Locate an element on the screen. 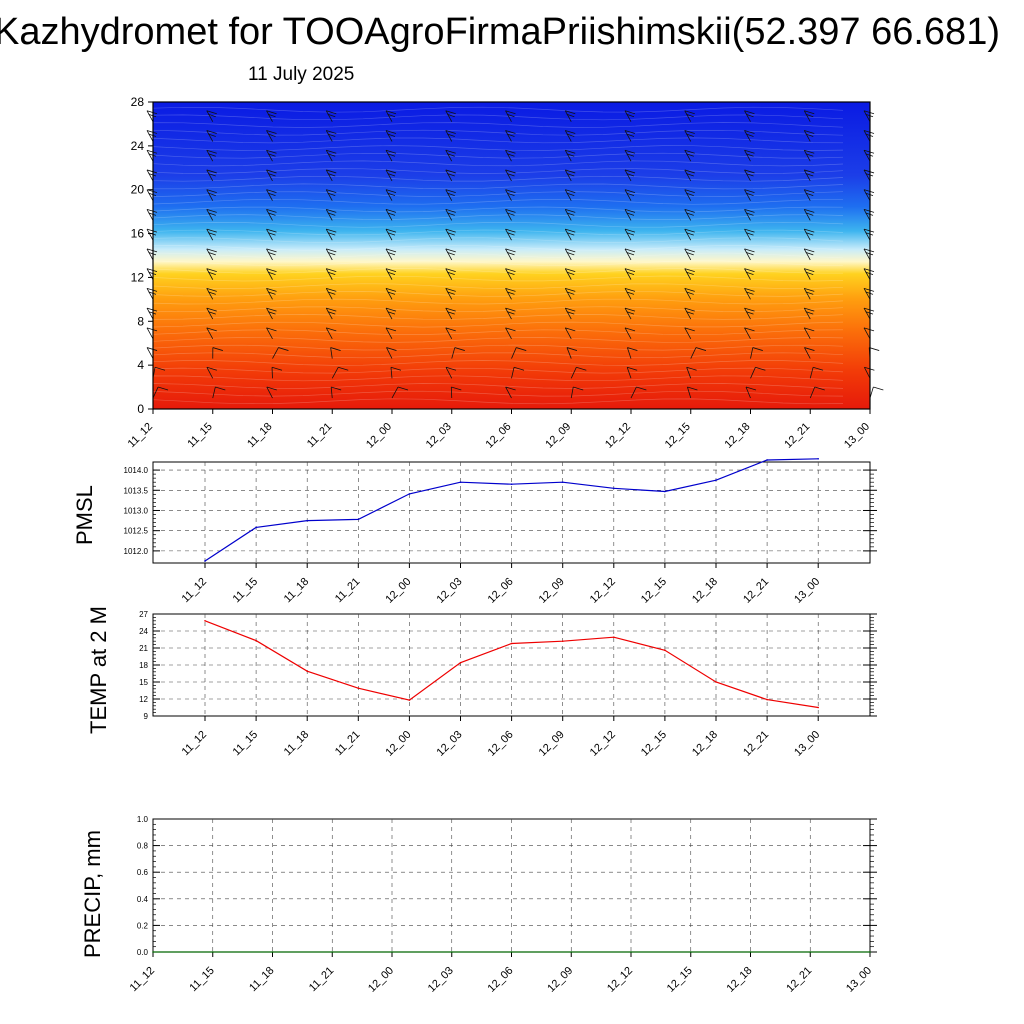 The width and height of the screenshot is (1024, 1024). x-tick-label: 12_12 is located at coordinates (620, 980).